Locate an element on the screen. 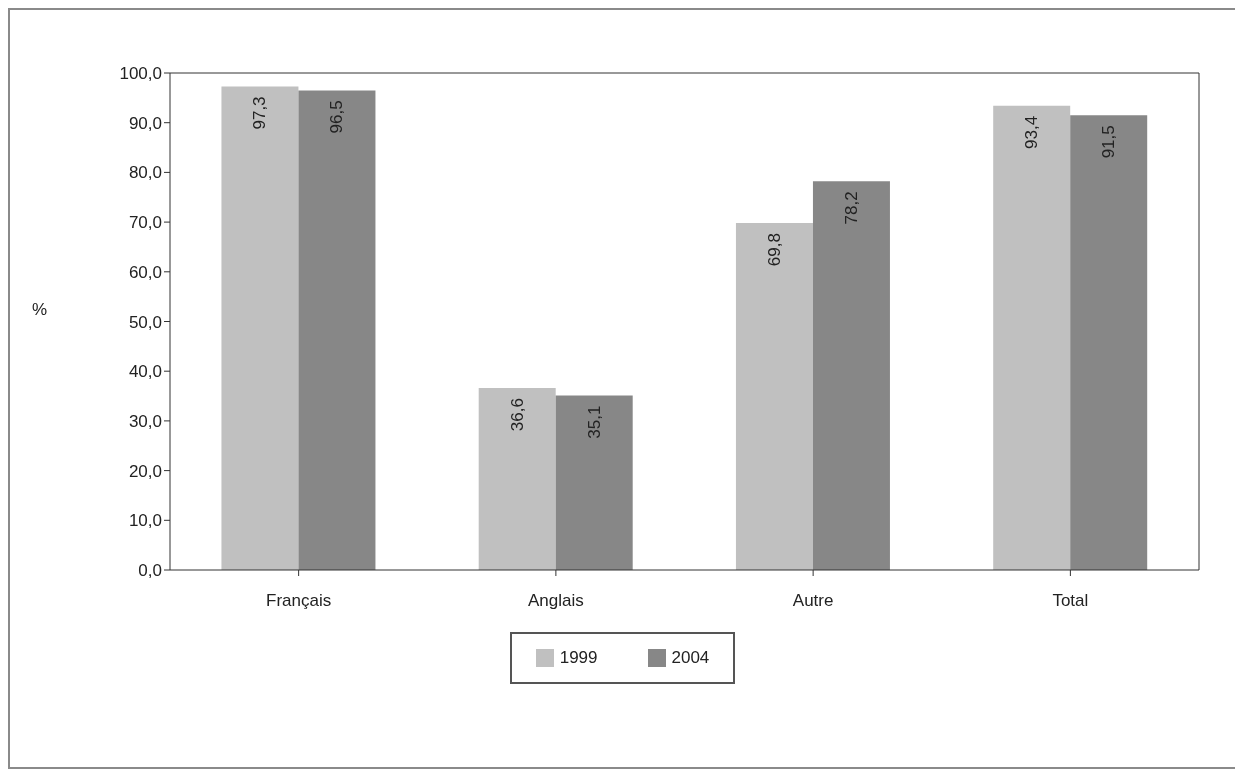  x-tick-label: Anglais is located at coordinates (555, 601).